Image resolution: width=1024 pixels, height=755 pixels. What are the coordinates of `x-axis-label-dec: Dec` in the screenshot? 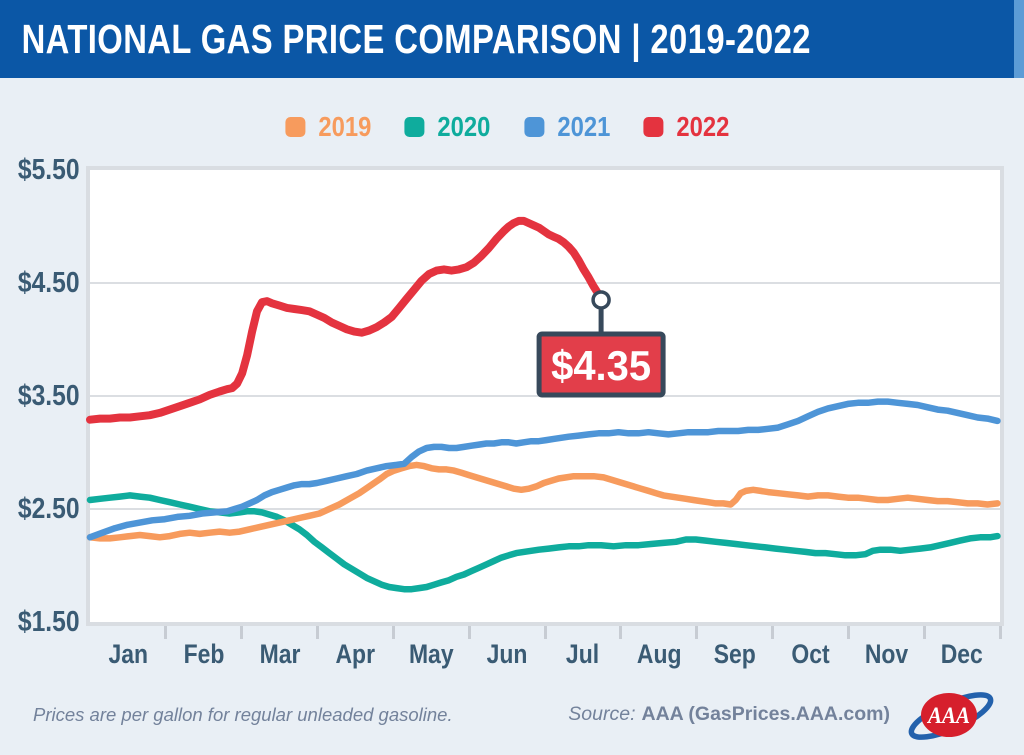 It's located at (962, 654).